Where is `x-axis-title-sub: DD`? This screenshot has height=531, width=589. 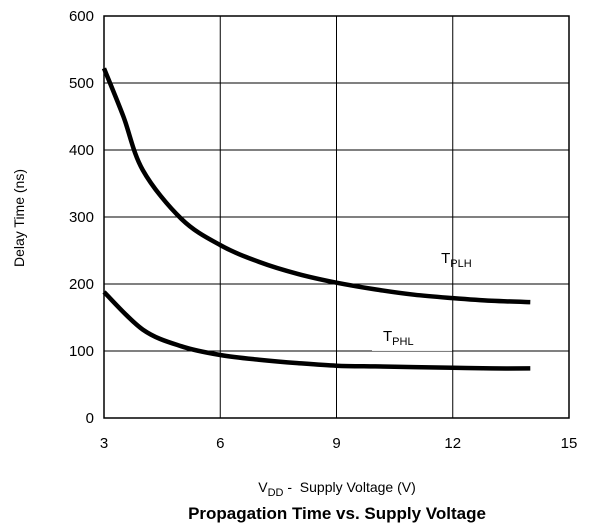 x-axis-title-sub: DD is located at coordinates (276, 493).